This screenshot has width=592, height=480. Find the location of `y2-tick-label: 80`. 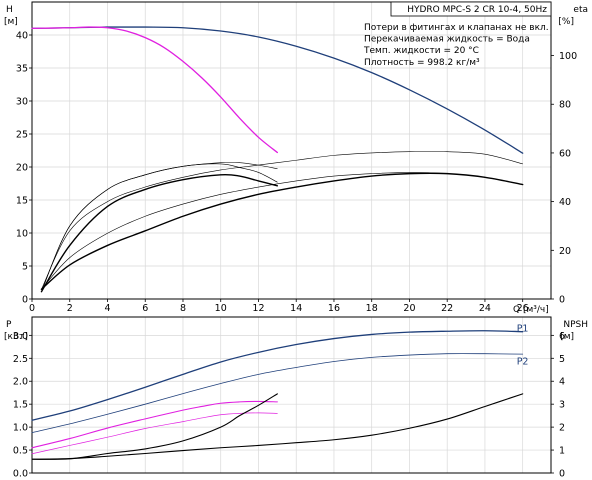

y2-tick-label: 80 is located at coordinates (565, 105).